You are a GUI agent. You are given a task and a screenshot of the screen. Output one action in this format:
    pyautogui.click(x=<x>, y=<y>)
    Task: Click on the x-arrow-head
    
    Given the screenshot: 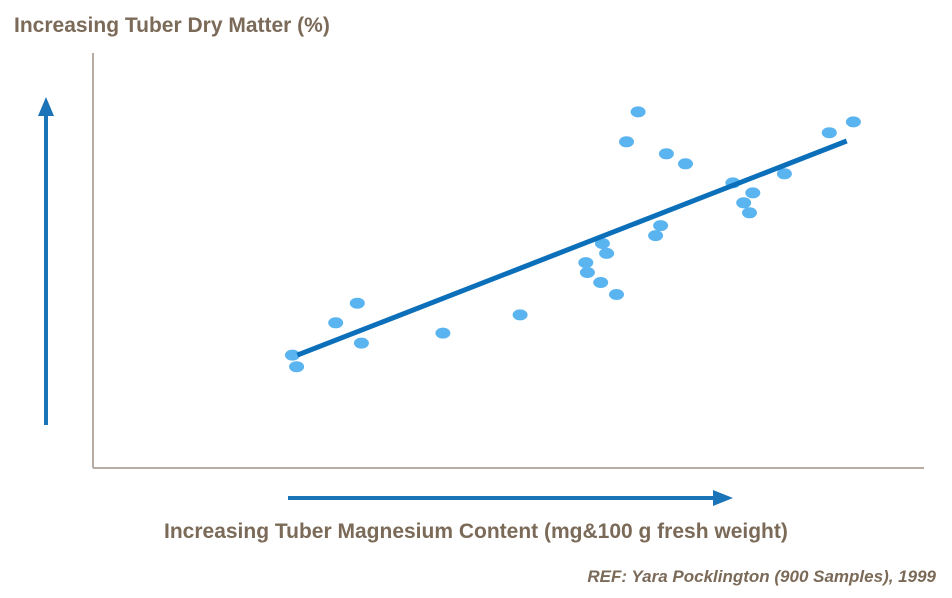 What is the action you would take?
    pyautogui.click(x=723, y=498)
    